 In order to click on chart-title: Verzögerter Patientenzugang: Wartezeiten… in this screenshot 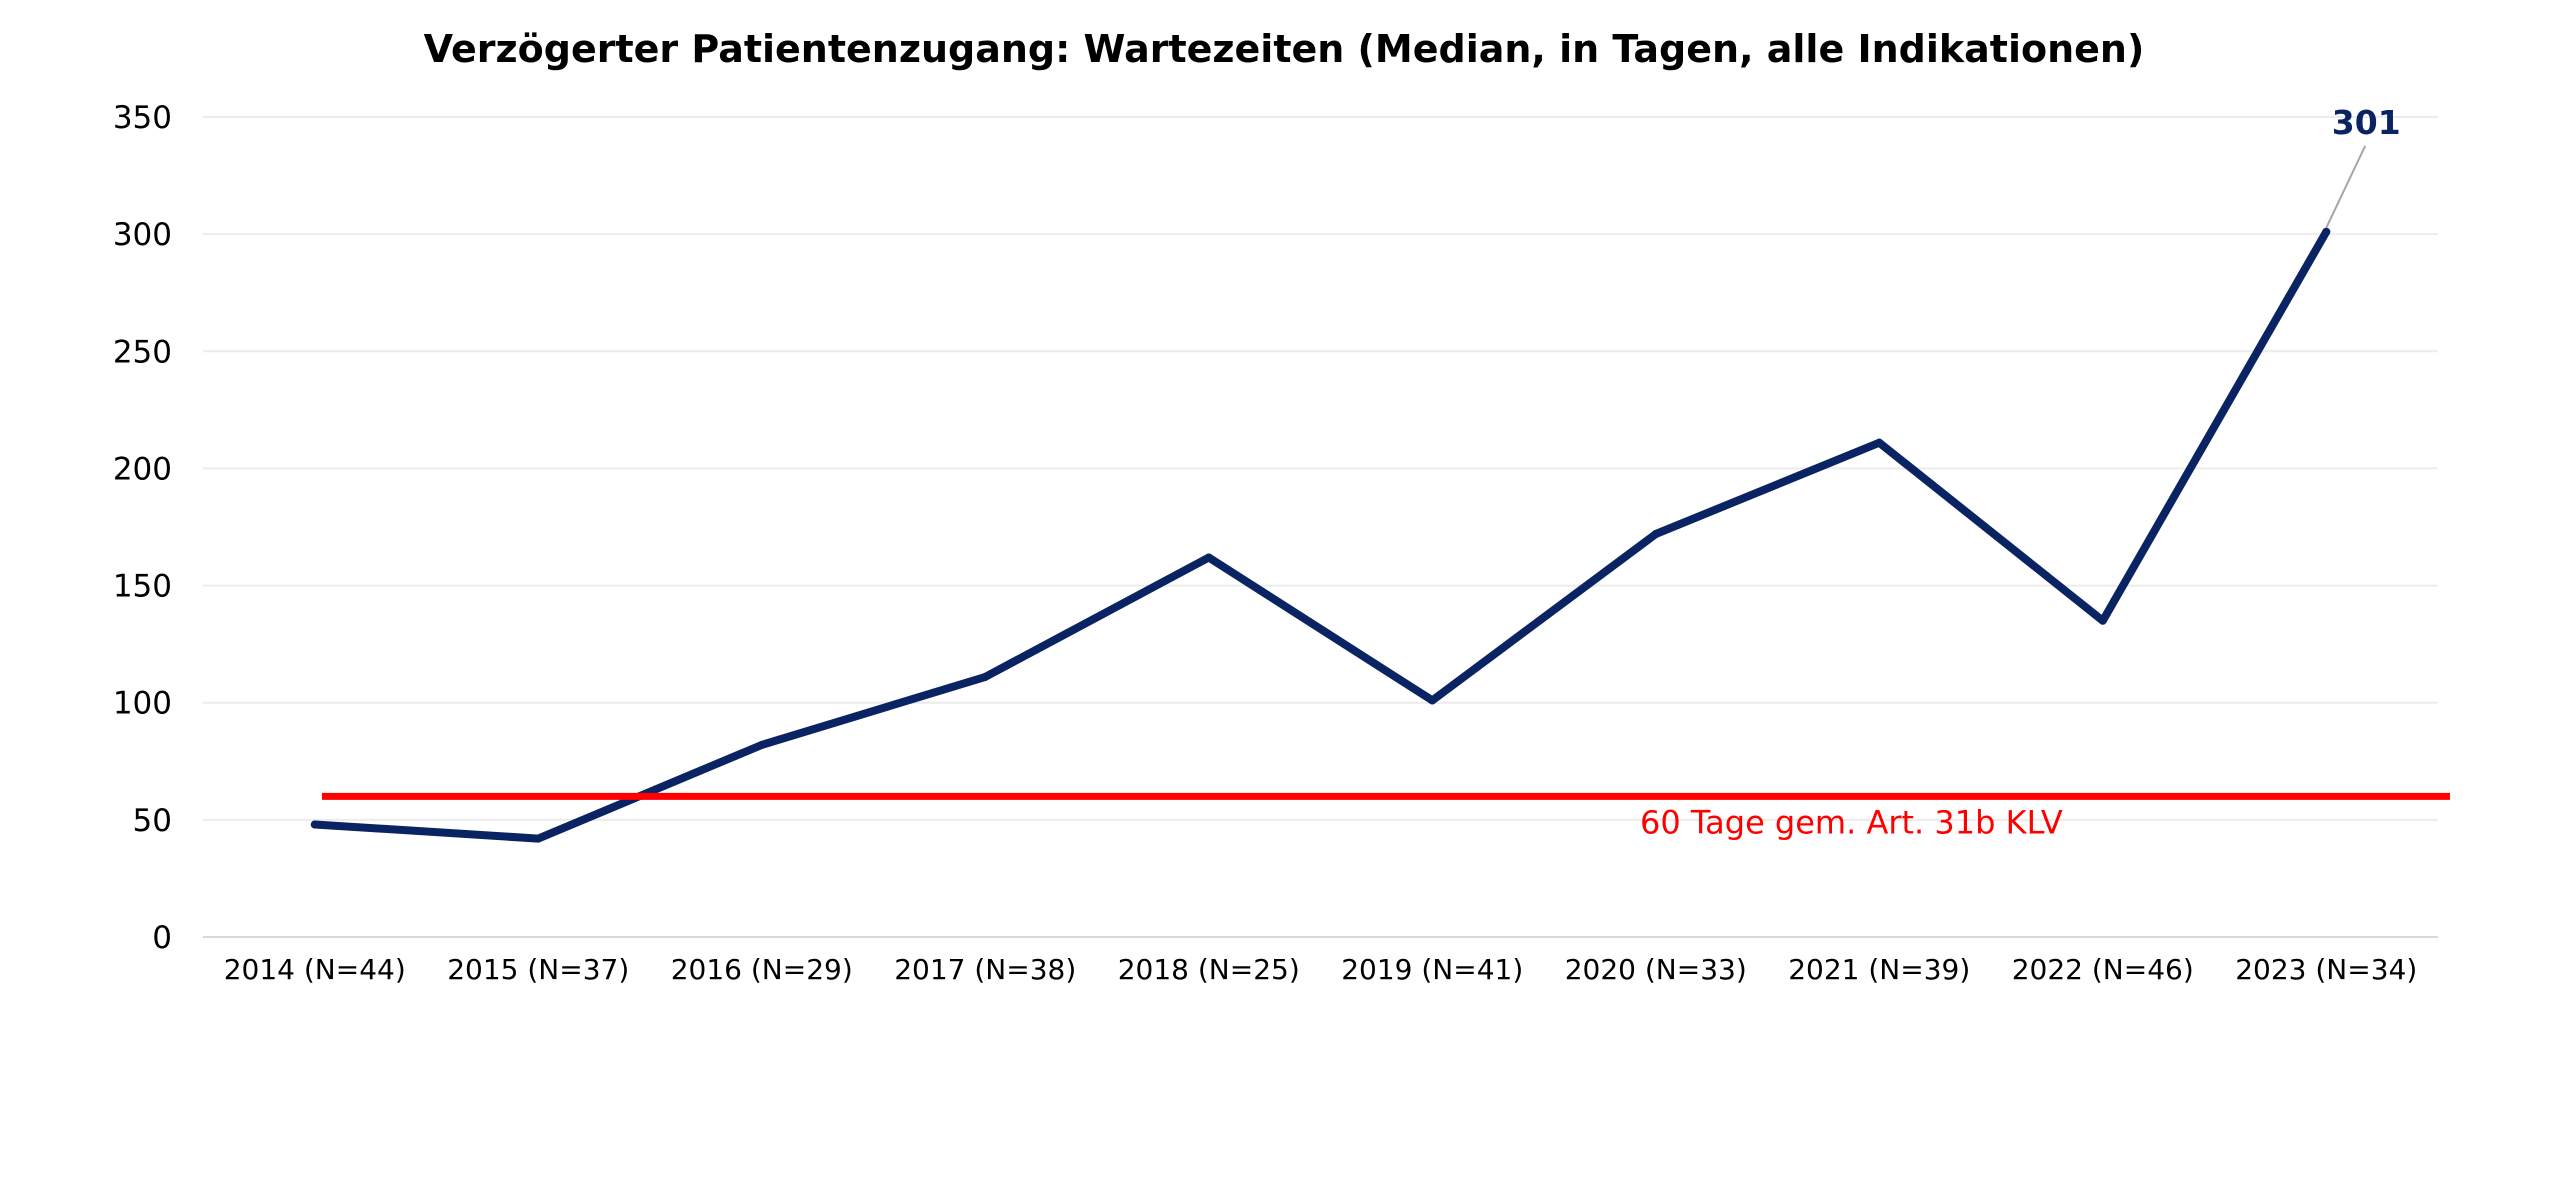, I will do `click(1284, 49)`.